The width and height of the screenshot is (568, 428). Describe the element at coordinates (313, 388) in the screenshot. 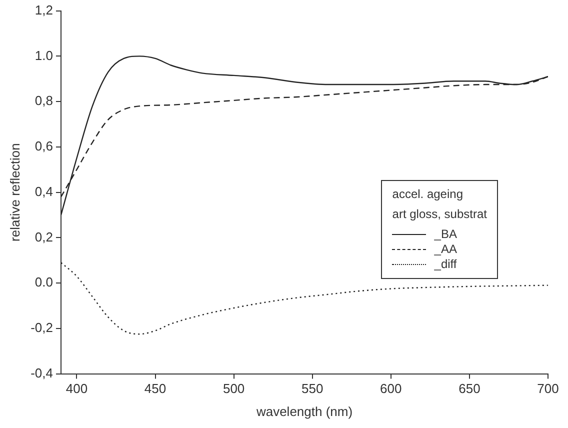

I see `x-tick-label: 550` at that location.